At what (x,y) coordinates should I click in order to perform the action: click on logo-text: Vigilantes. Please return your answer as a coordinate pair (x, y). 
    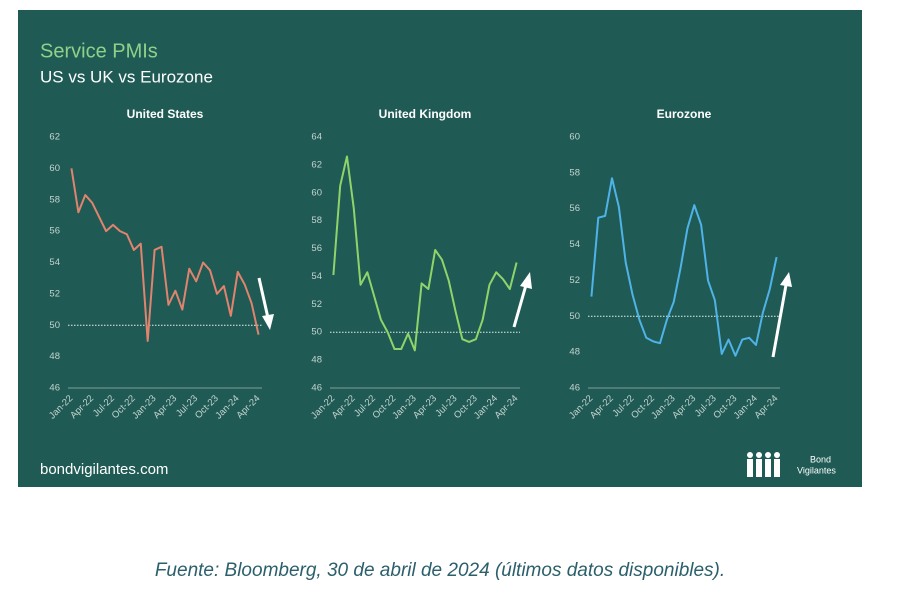
    Looking at the image, I should click on (816, 470).